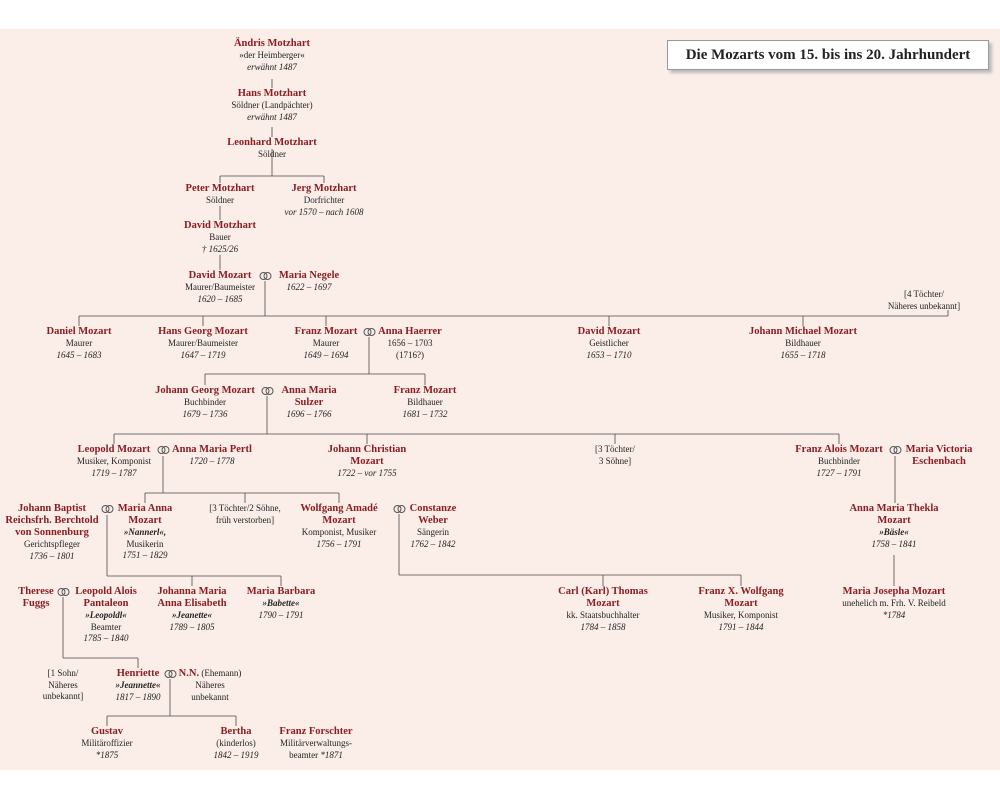 Image resolution: width=1000 pixels, height=800 pixels. What do you see at coordinates (894, 614) in the screenshot?
I see `person-dates: *1784` at bounding box center [894, 614].